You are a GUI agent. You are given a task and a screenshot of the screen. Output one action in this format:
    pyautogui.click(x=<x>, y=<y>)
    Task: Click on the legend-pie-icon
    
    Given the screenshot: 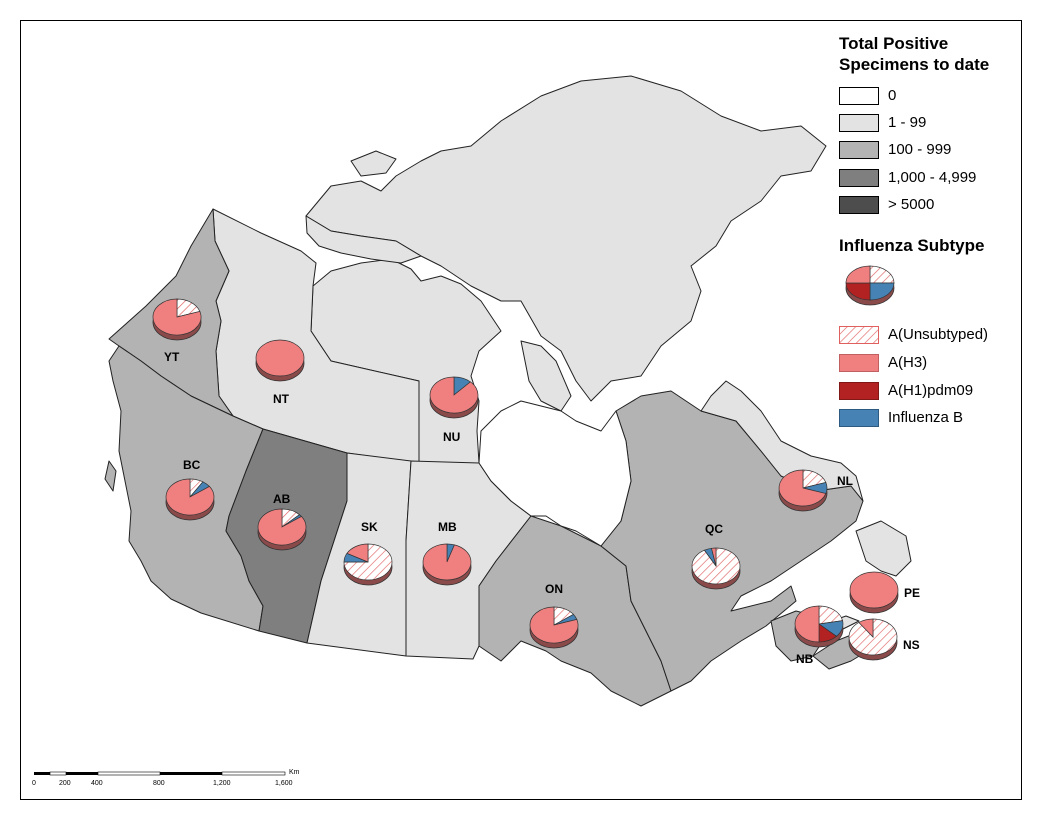 What is the action you would take?
    pyautogui.click(x=870, y=285)
    